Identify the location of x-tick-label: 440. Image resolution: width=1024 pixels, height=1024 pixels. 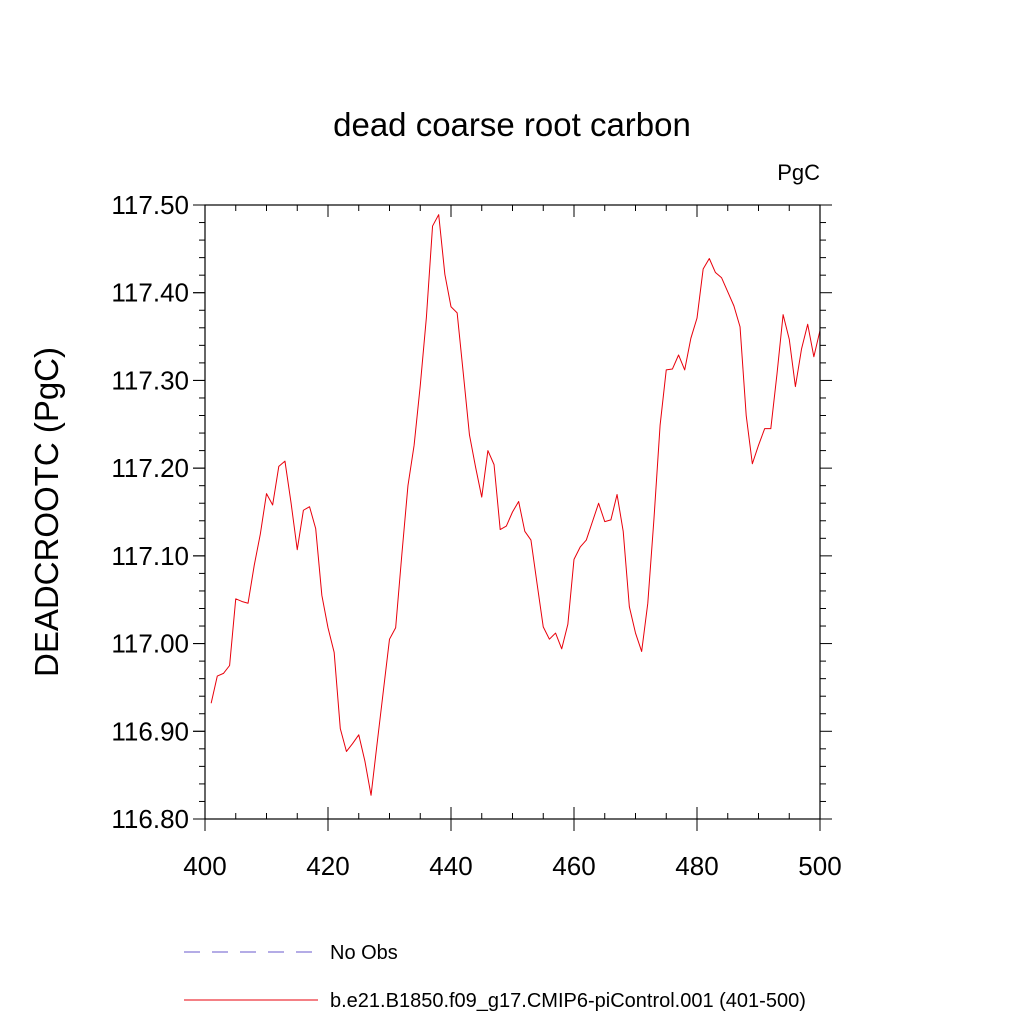
(450, 866).